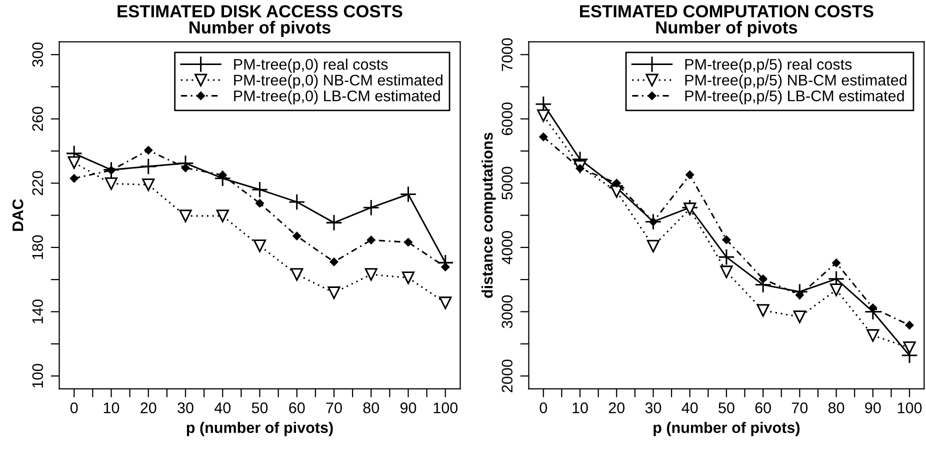 The image size is (926, 449). What do you see at coordinates (38, 312) in the screenshot?
I see `y-tick-label: 140` at bounding box center [38, 312].